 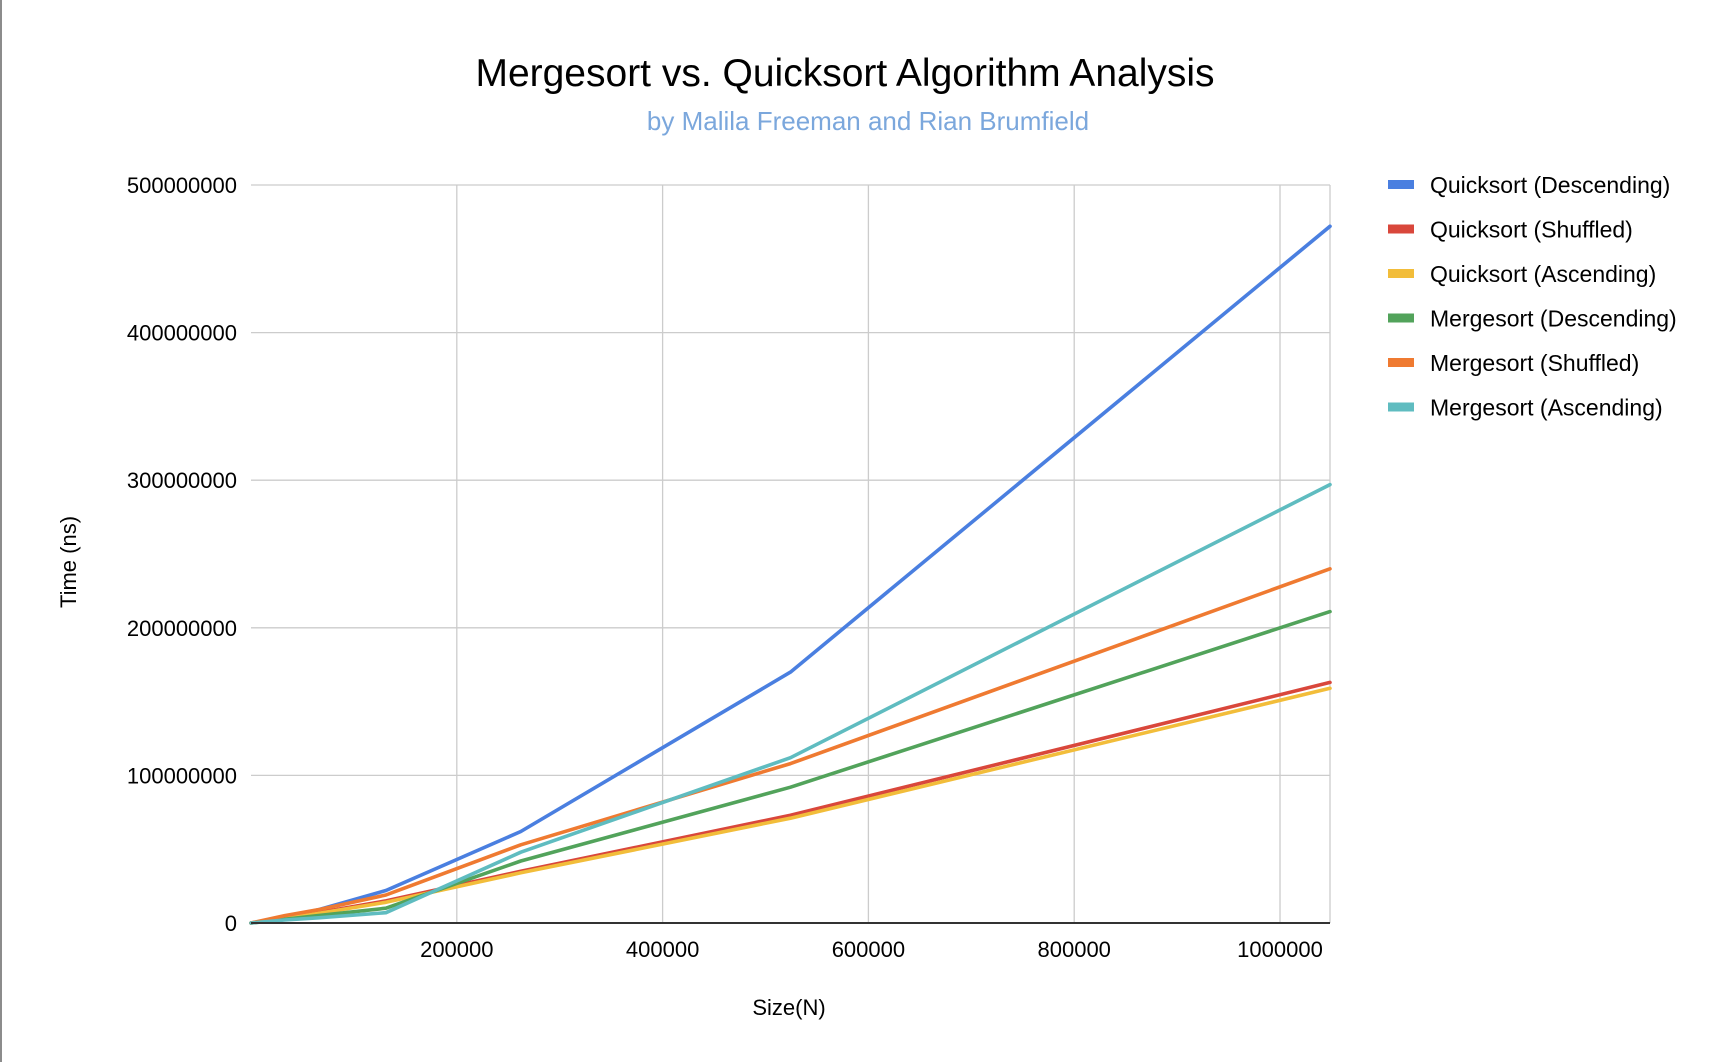 I want to click on y-tick-label: 100000000, so click(x=182, y=775).